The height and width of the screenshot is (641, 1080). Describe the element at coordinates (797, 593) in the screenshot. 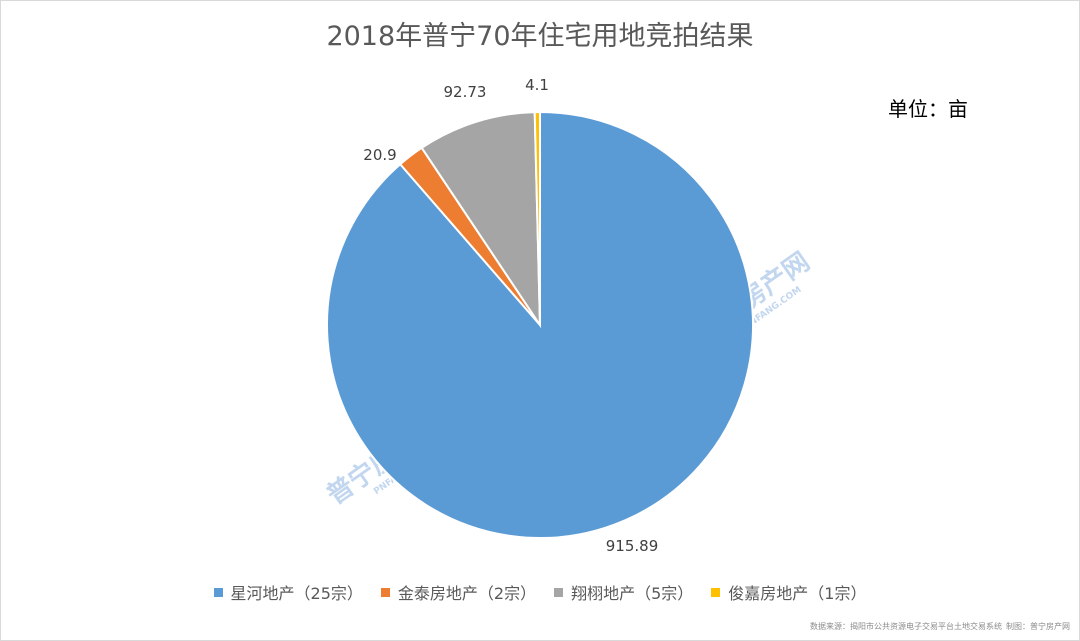

I see `legend-label: 俊嘉房地产（1宗）` at that location.